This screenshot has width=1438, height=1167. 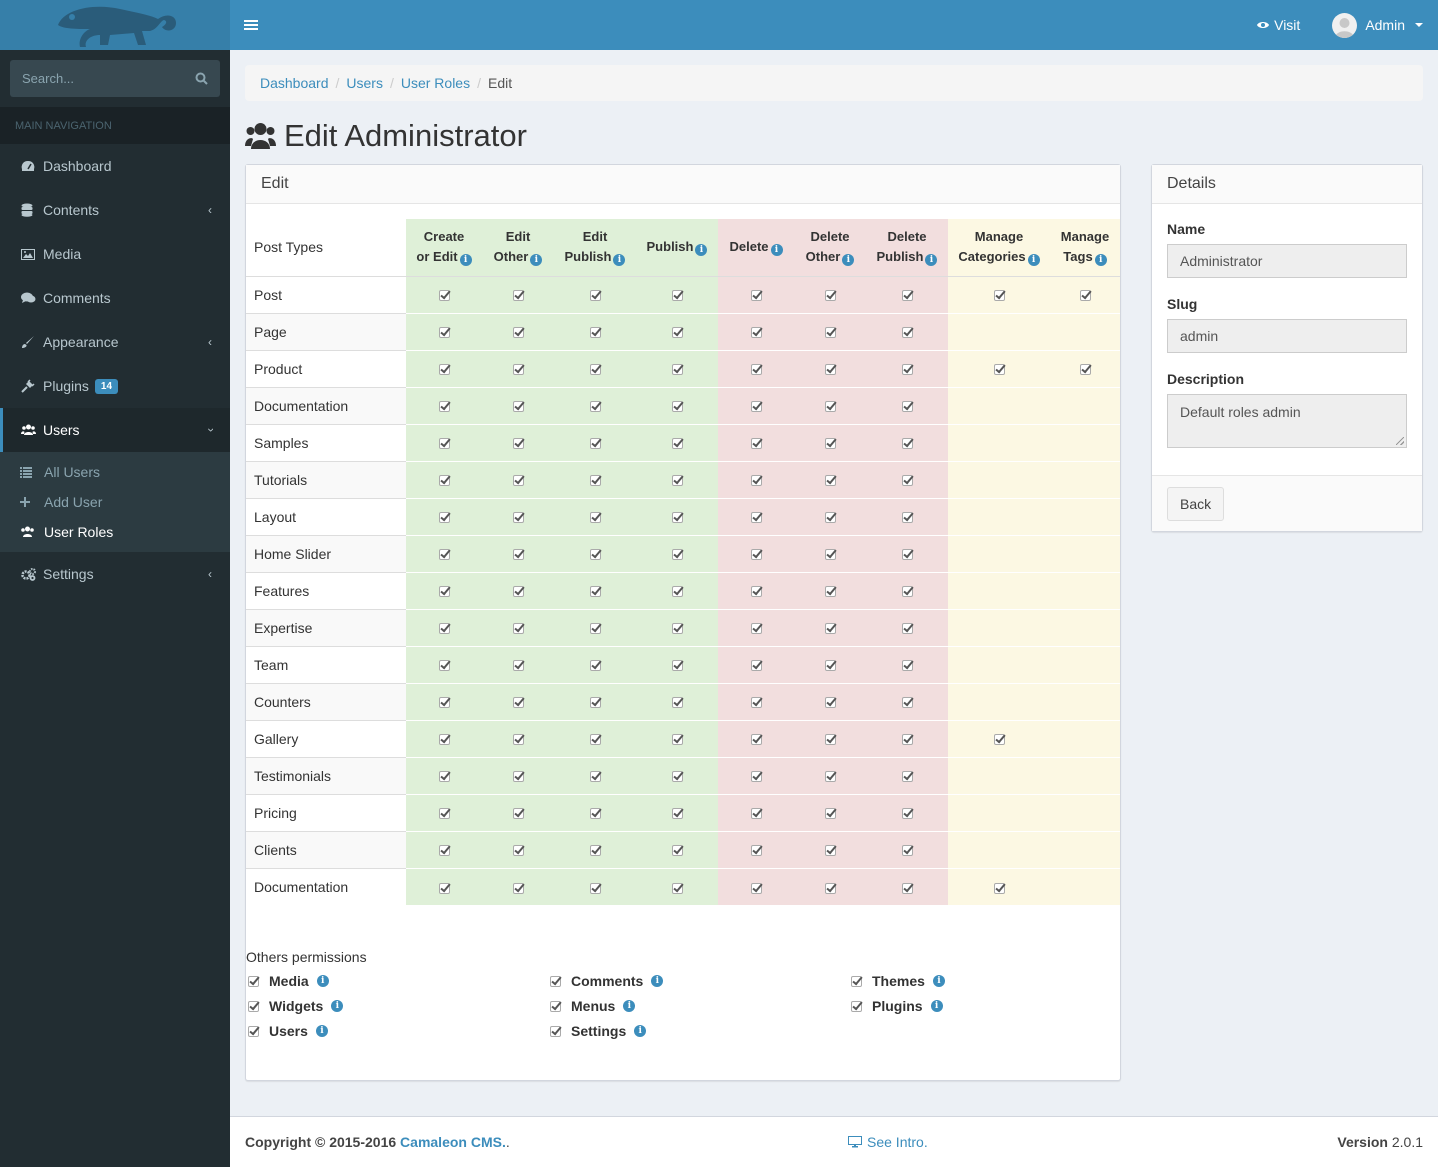 What do you see at coordinates (115, 210) in the screenshot?
I see `sidebar-item-contents: Contents ‹` at bounding box center [115, 210].